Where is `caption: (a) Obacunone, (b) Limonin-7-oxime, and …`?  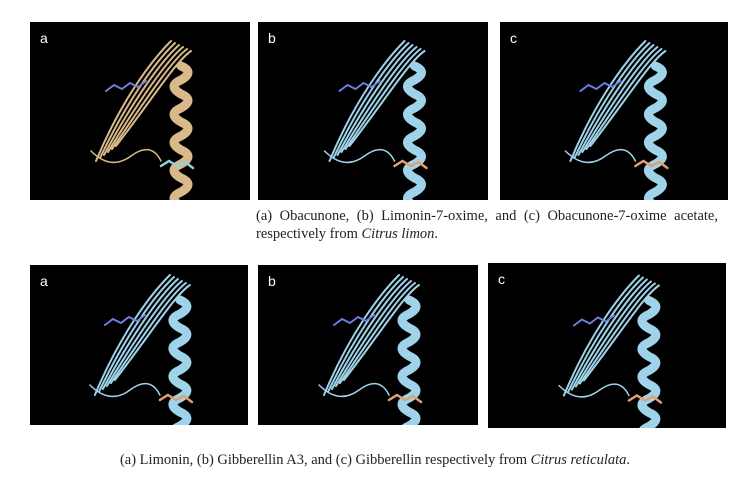 caption: (a) Obacunone, (b) Limonin-7-oxime, and … is located at coordinates (487, 225).